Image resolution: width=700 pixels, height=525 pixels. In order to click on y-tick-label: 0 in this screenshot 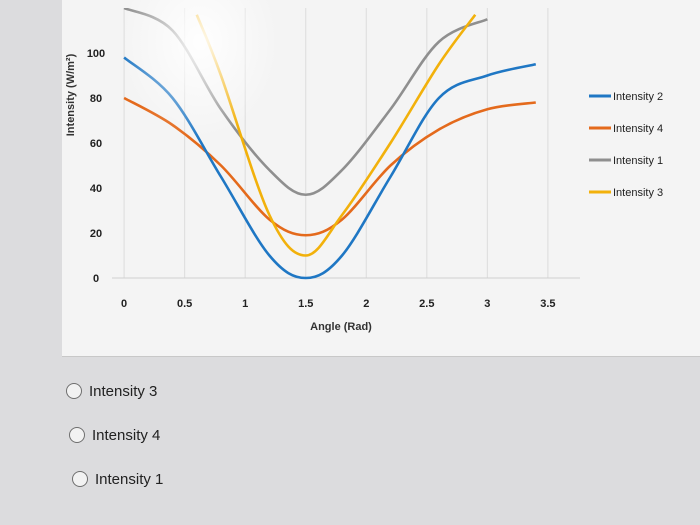, I will do `click(96, 279)`.